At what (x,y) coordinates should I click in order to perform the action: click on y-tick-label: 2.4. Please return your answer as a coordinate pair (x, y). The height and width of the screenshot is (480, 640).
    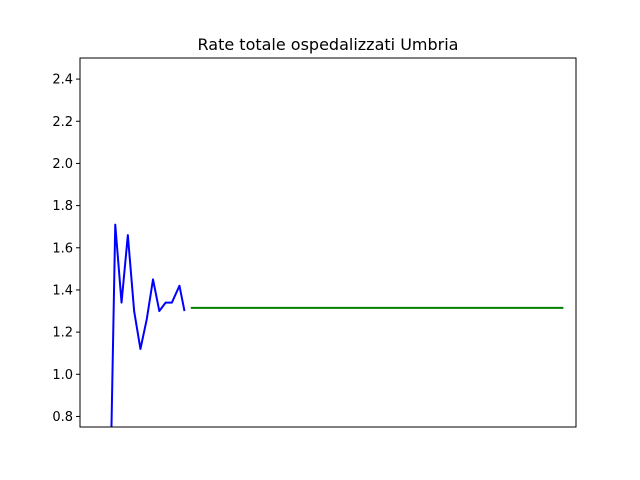
    Looking at the image, I should click on (62, 80).